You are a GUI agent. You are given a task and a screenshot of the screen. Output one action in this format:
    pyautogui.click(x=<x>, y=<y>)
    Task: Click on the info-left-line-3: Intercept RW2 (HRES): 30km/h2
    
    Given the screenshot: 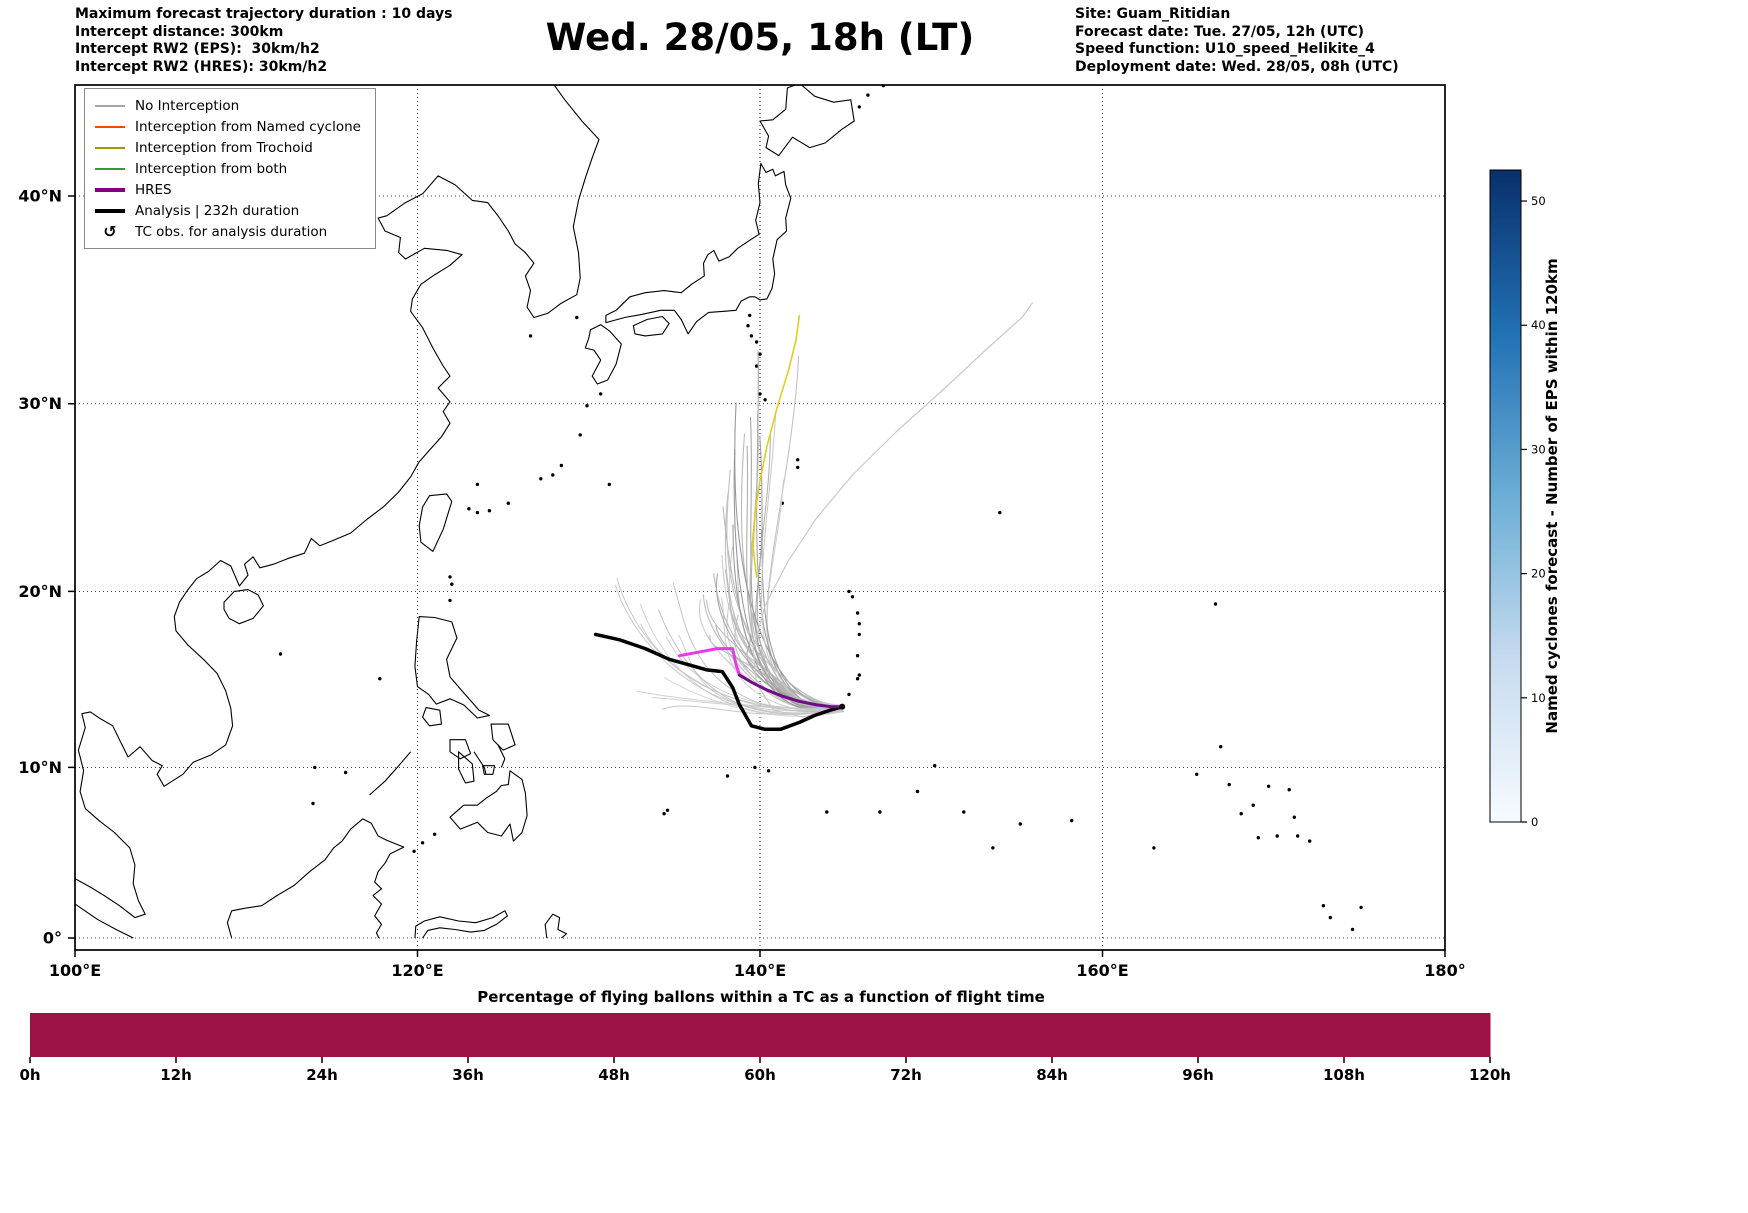 What is the action you would take?
    pyautogui.click(x=201, y=66)
    